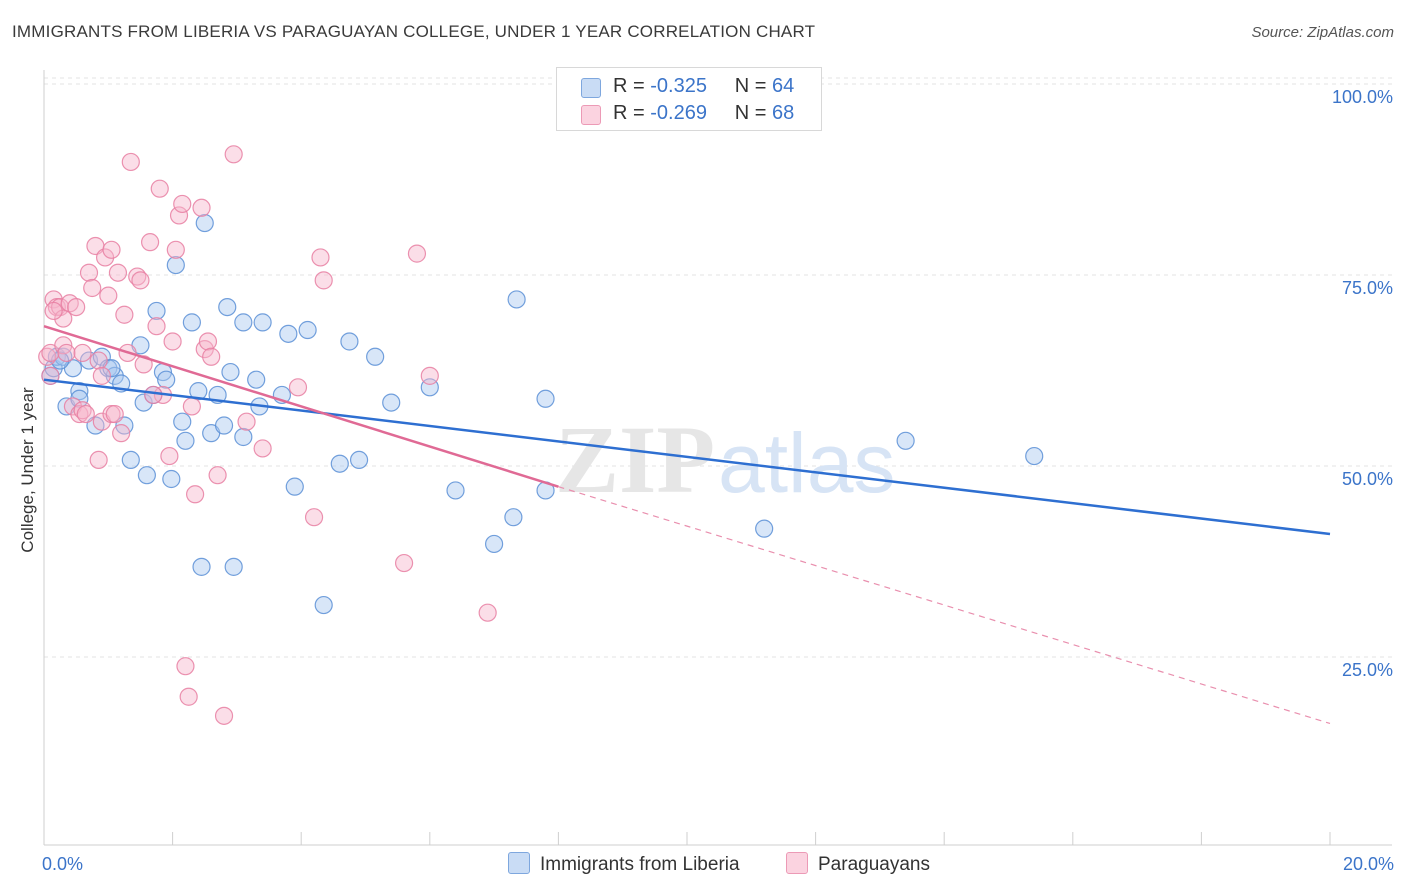 This screenshot has height=892, width=1406. What do you see at coordinates (635, 459) in the screenshot?
I see `watermark-zip: ZIP` at bounding box center [635, 459].